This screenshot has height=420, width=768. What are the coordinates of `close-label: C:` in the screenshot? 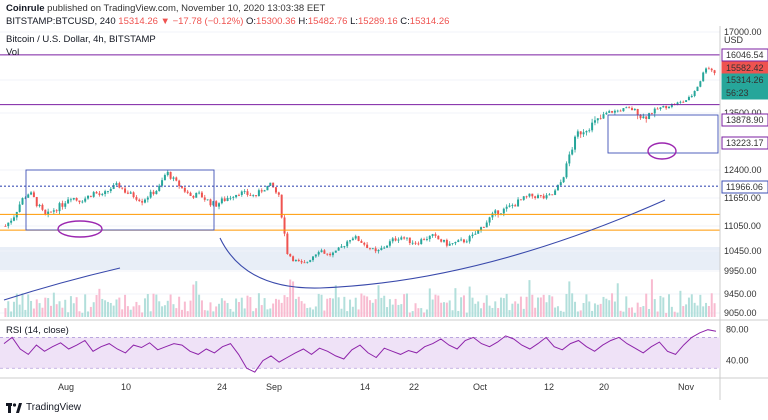 It's located at (405, 21).